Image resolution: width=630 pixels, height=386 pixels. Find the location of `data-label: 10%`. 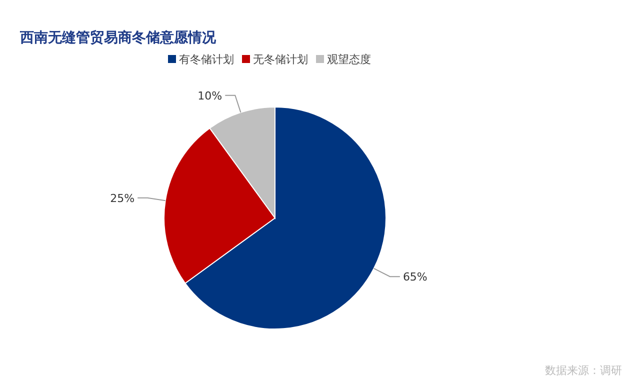

data-label: 10% is located at coordinates (210, 95).